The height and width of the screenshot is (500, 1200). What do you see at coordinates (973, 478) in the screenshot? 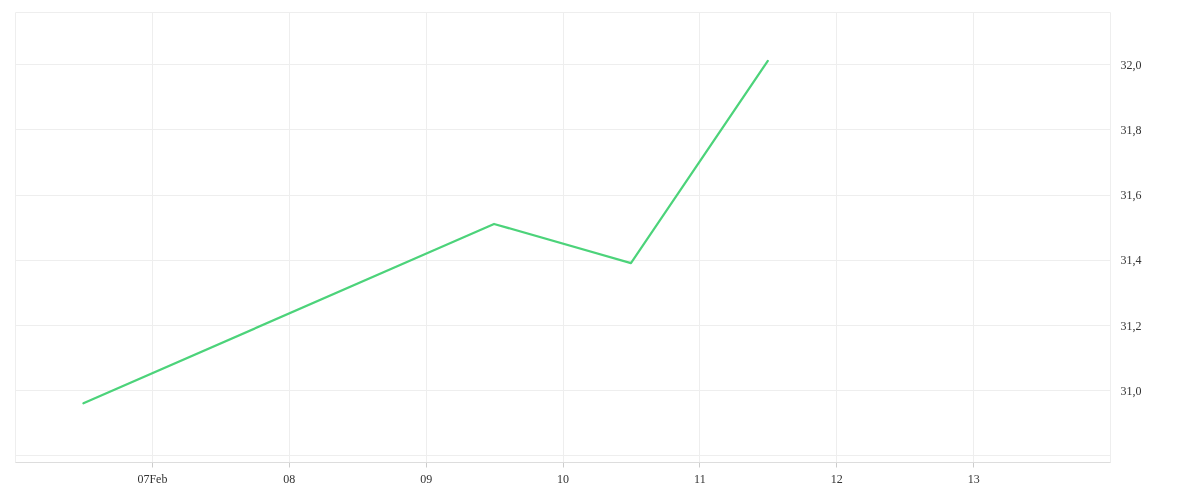
I see `x-tick-label: 13` at bounding box center [973, 478].